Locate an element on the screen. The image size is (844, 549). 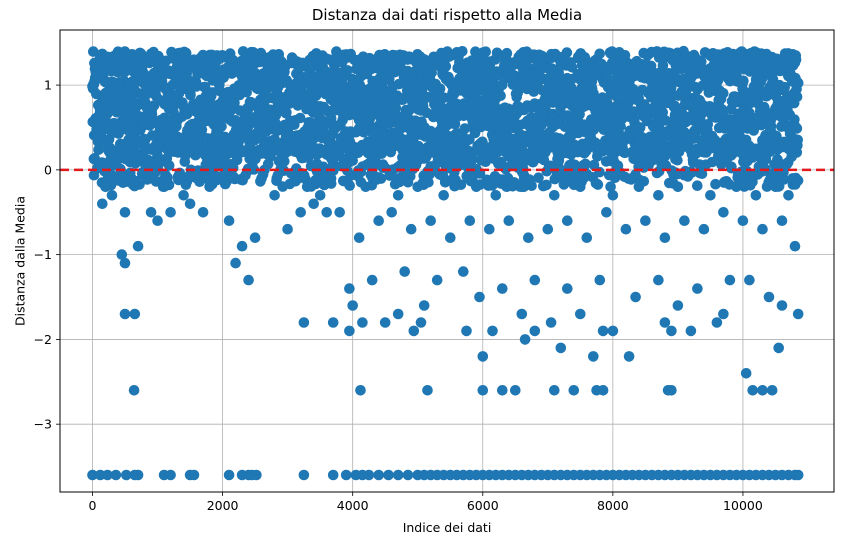
x-tick-label: 10000 is located at coordinates (743, 505).